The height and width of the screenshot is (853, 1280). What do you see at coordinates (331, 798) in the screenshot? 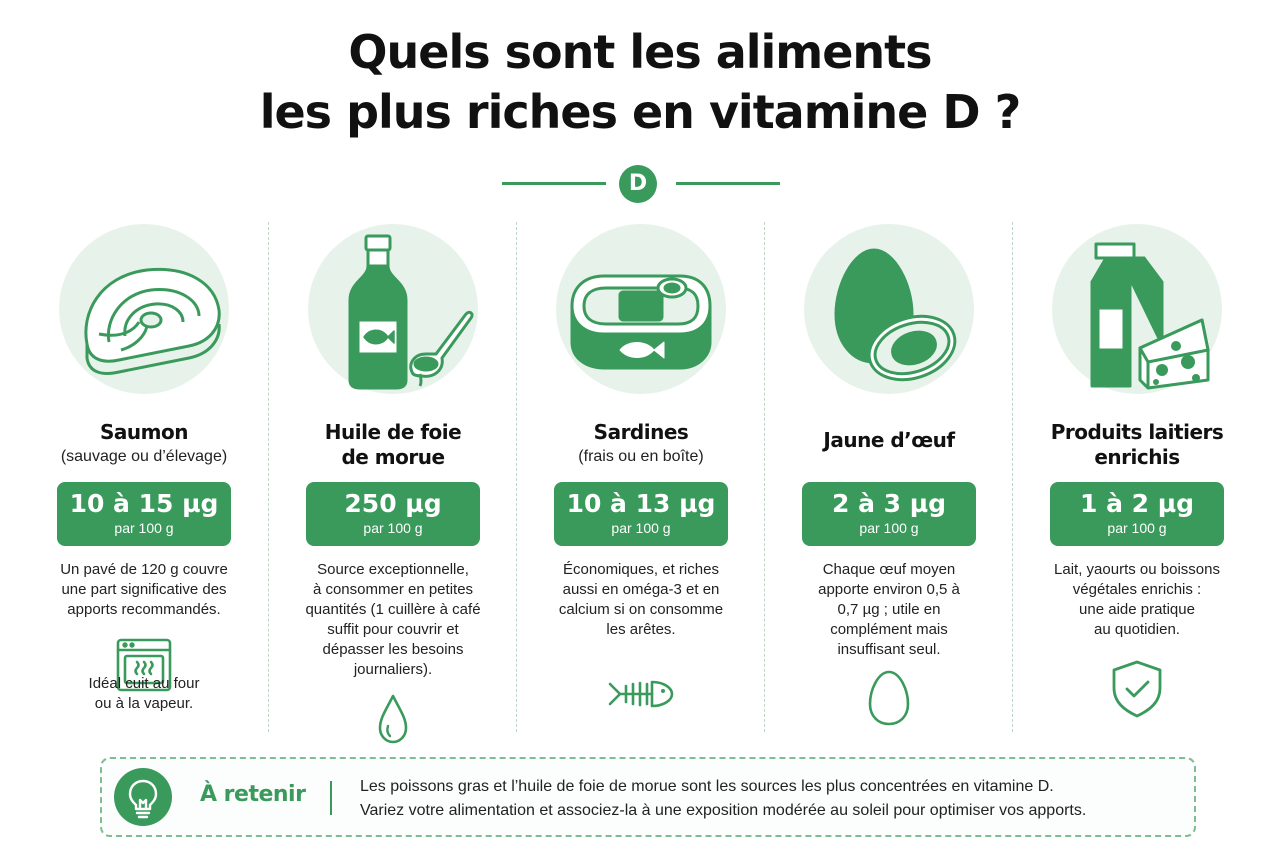
I see `key-takeaway-separator` at bounding box center [331, 798].